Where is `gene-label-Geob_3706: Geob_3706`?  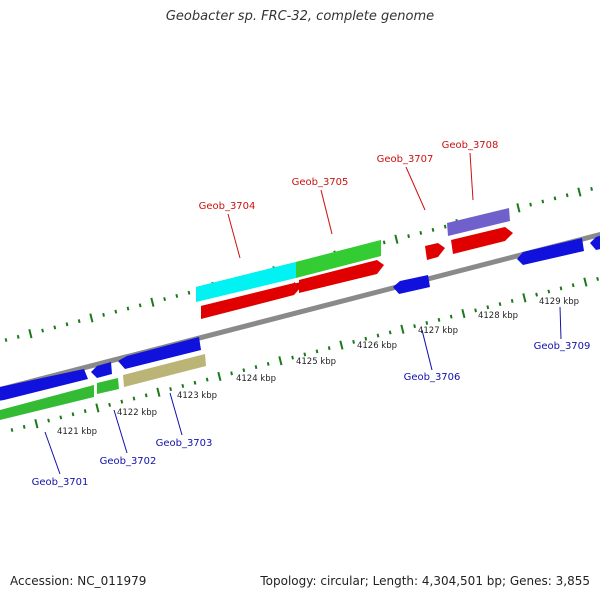 gene-label-Geob_3706: Geob_3706 is located at coordinates (432, 377).